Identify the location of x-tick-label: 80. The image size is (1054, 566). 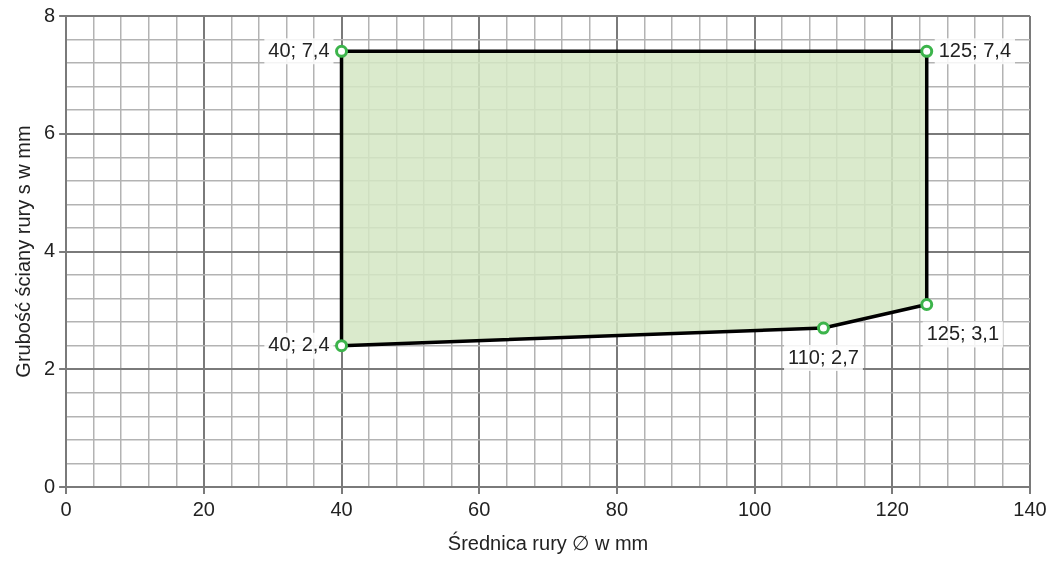
(617, 508).